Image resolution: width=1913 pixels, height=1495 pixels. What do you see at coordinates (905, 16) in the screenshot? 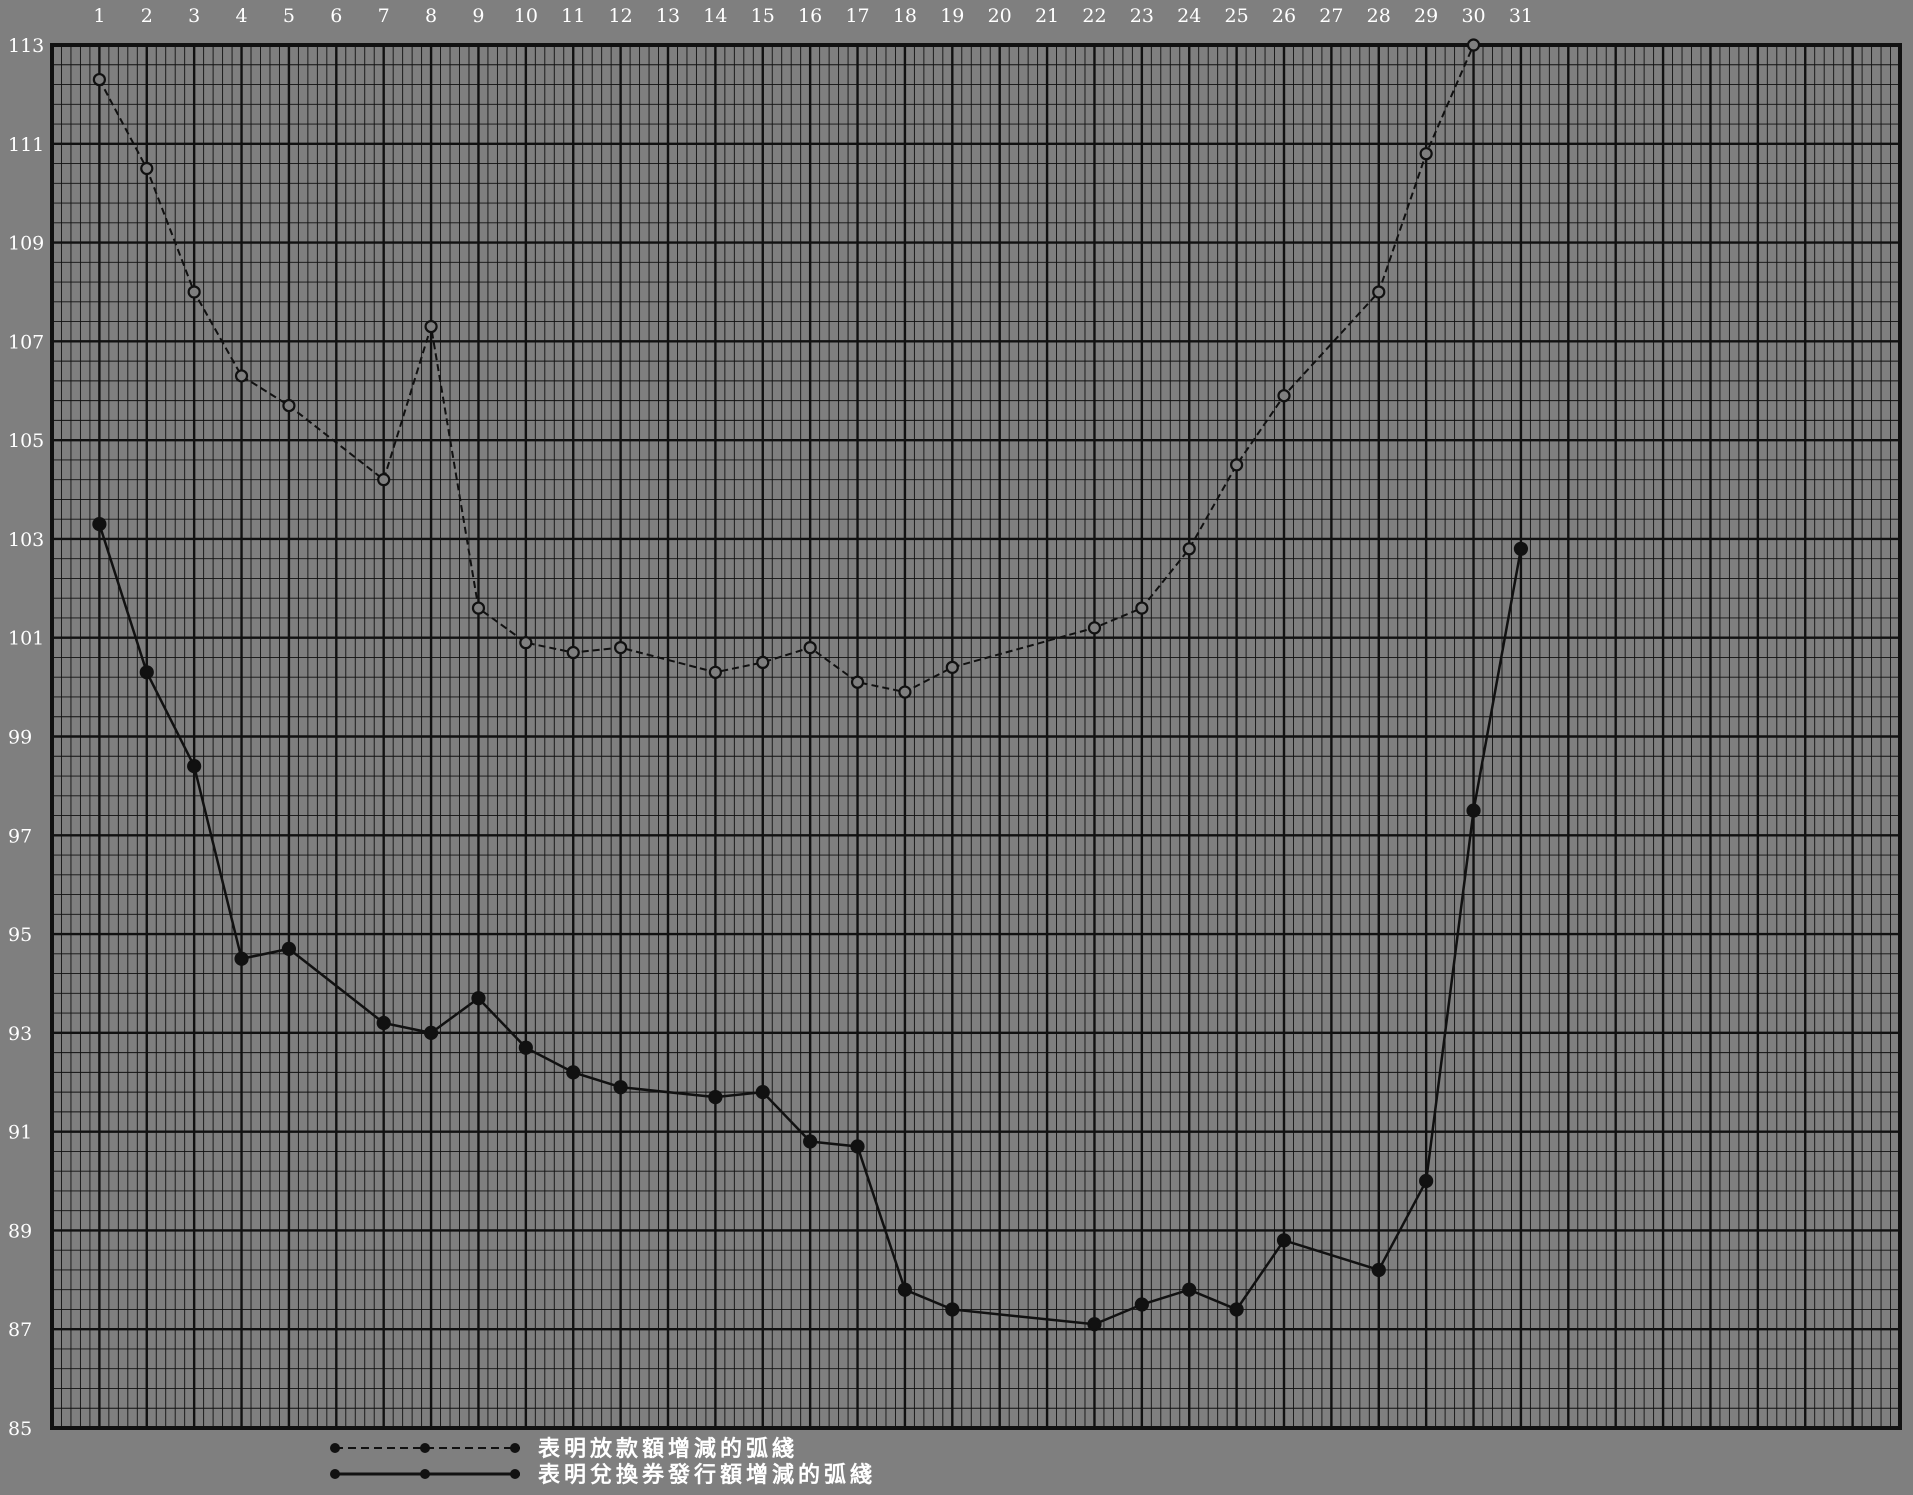
I see `x-tick-label: 18` at bounding box center [905, 16].